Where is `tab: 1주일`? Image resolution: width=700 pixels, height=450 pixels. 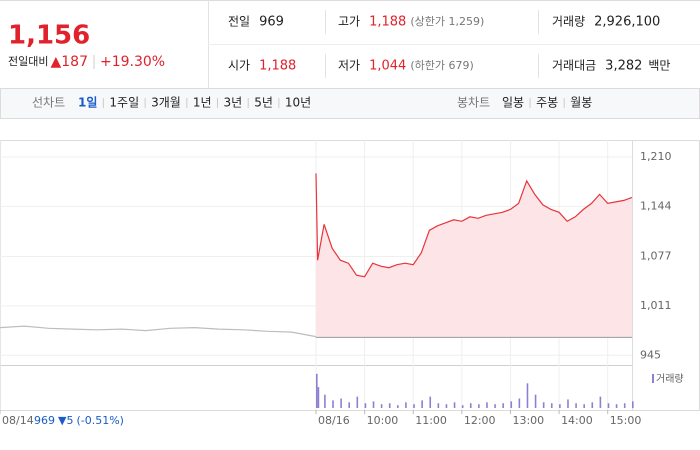 tab: 1주일 is located at coordinates (124, 103).